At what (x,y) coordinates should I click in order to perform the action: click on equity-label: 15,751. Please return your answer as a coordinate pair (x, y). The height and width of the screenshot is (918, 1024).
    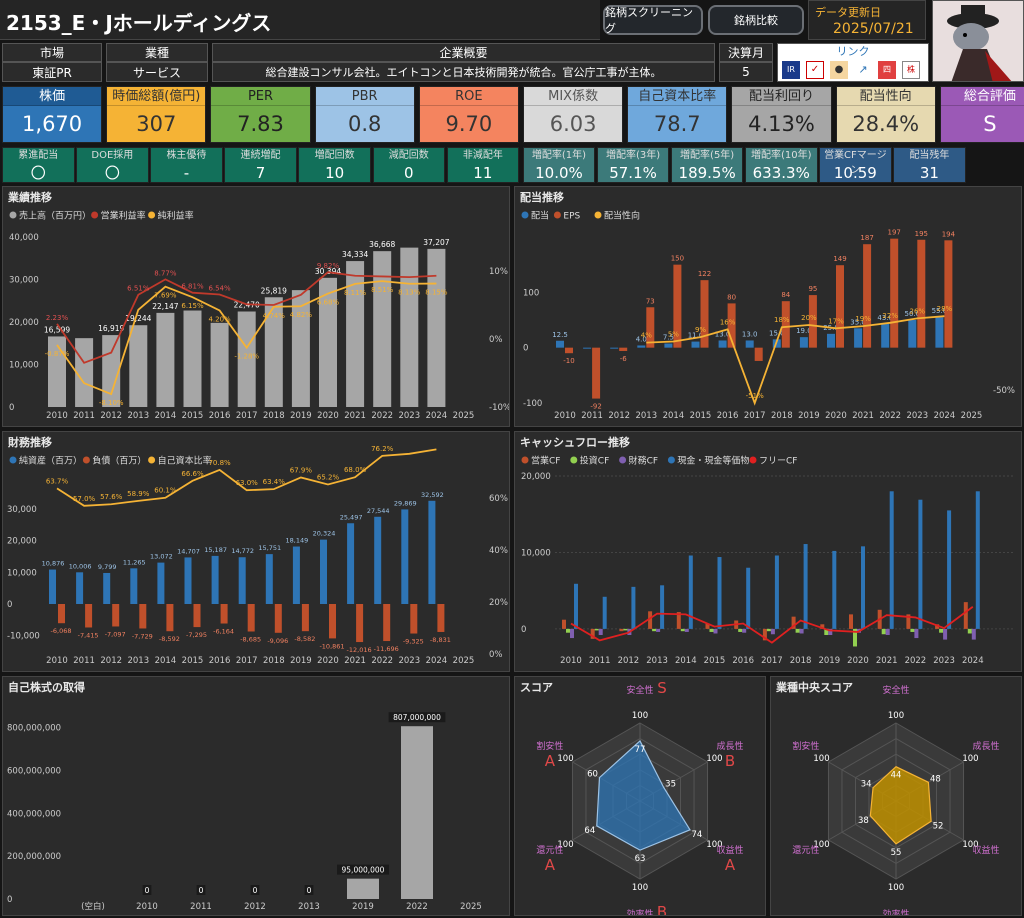
    Looking at the image, I should click on (269, 548).